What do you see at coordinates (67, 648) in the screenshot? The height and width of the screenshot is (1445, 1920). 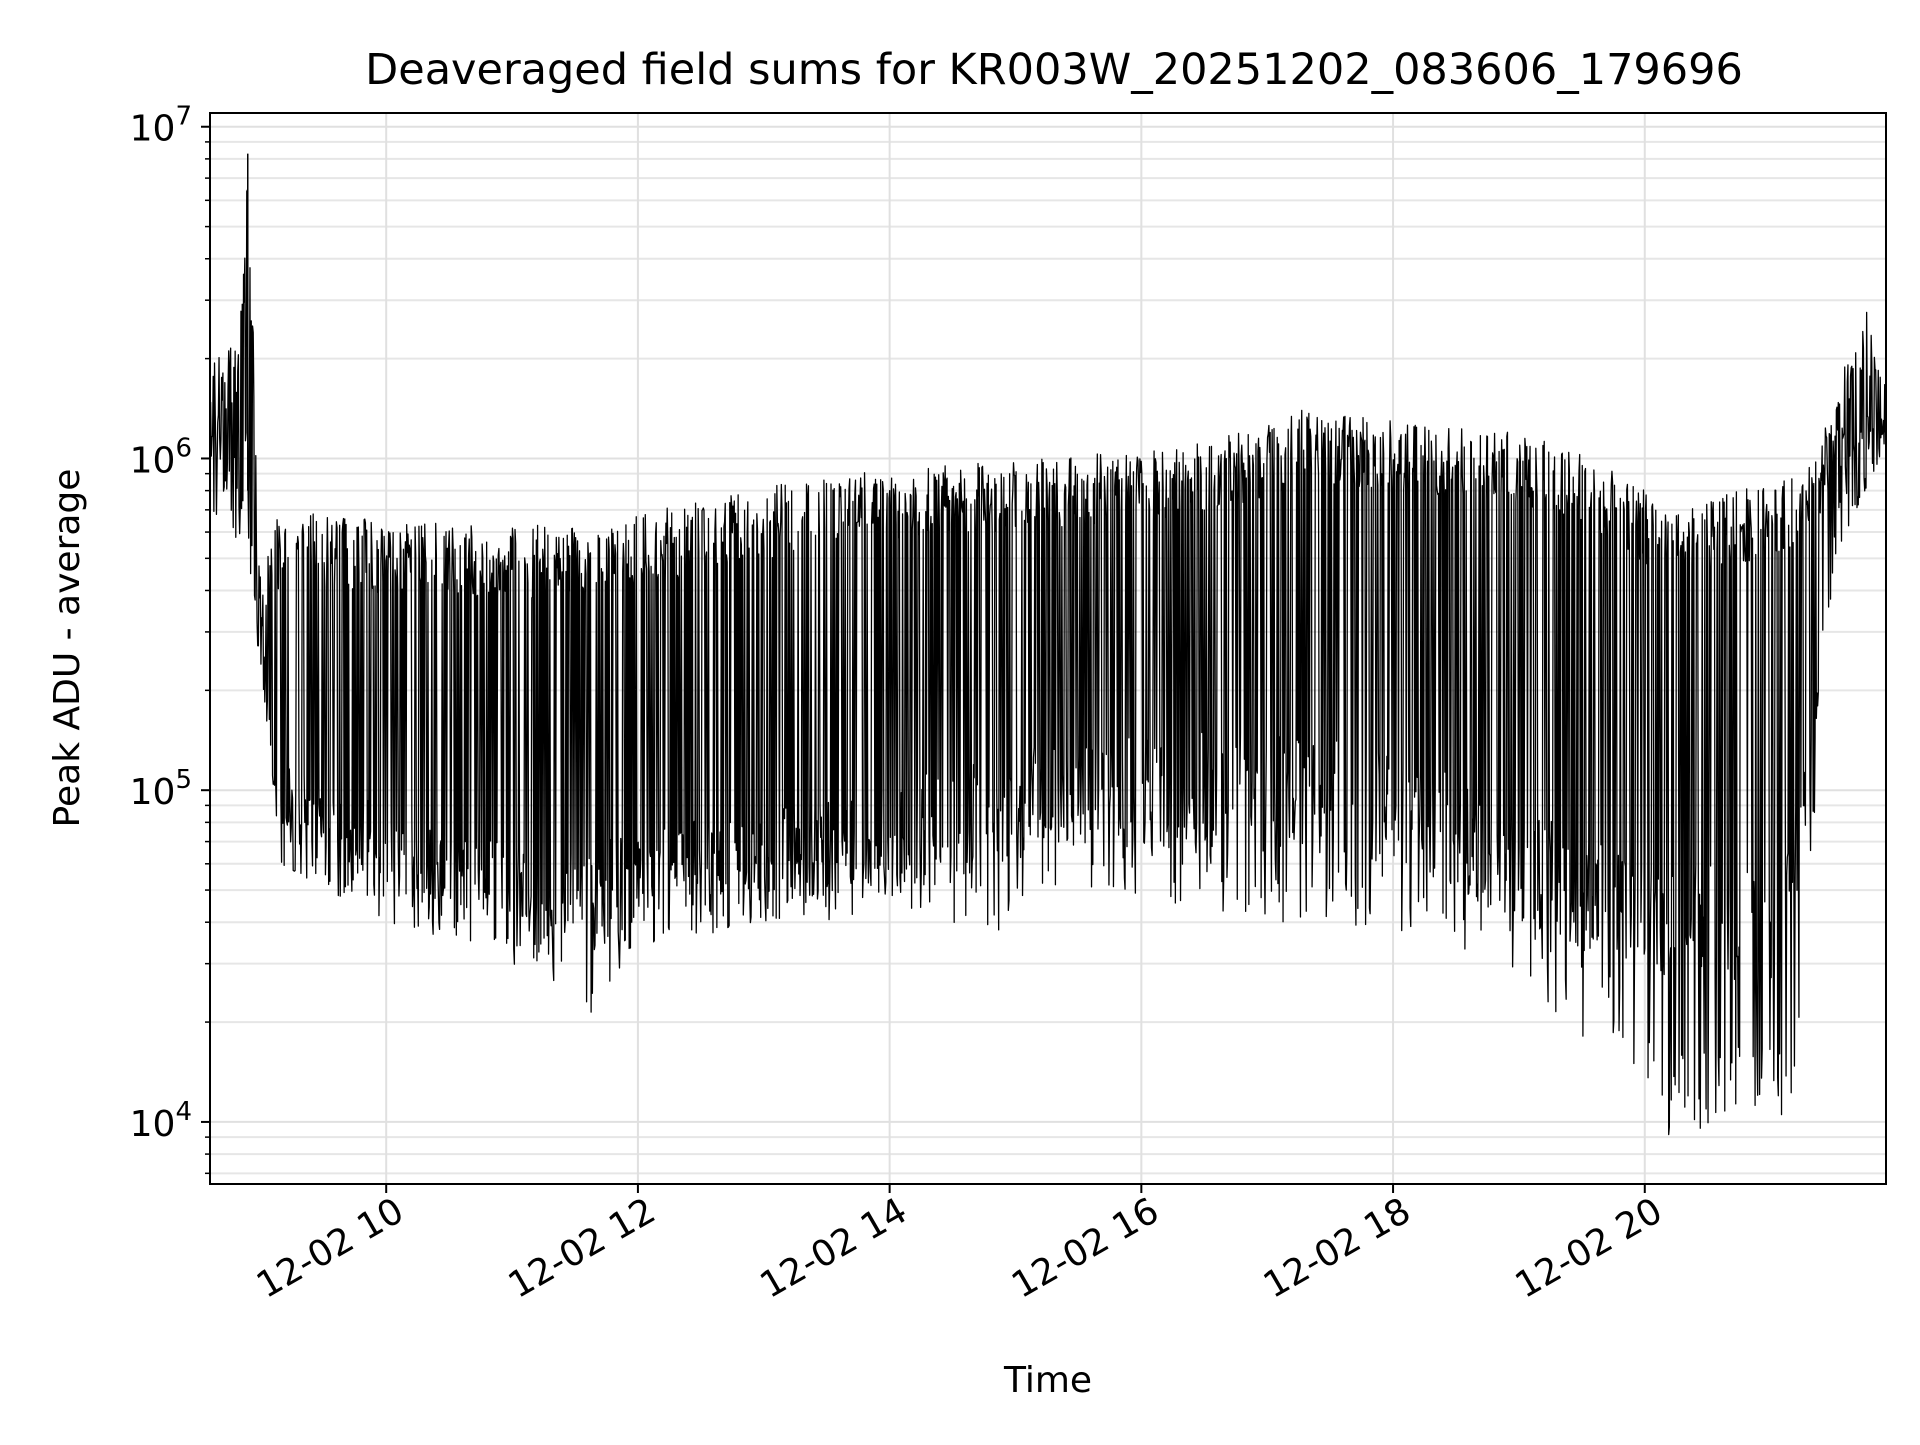 I see `y-axis-label: Peak ADU - average` at bounding box center [67, 648].